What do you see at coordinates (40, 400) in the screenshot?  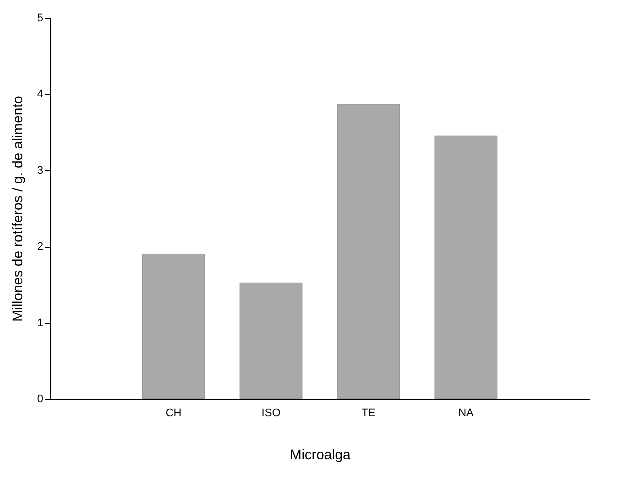 I see `y-tick-label: 0` at bounding box center [40, 400].